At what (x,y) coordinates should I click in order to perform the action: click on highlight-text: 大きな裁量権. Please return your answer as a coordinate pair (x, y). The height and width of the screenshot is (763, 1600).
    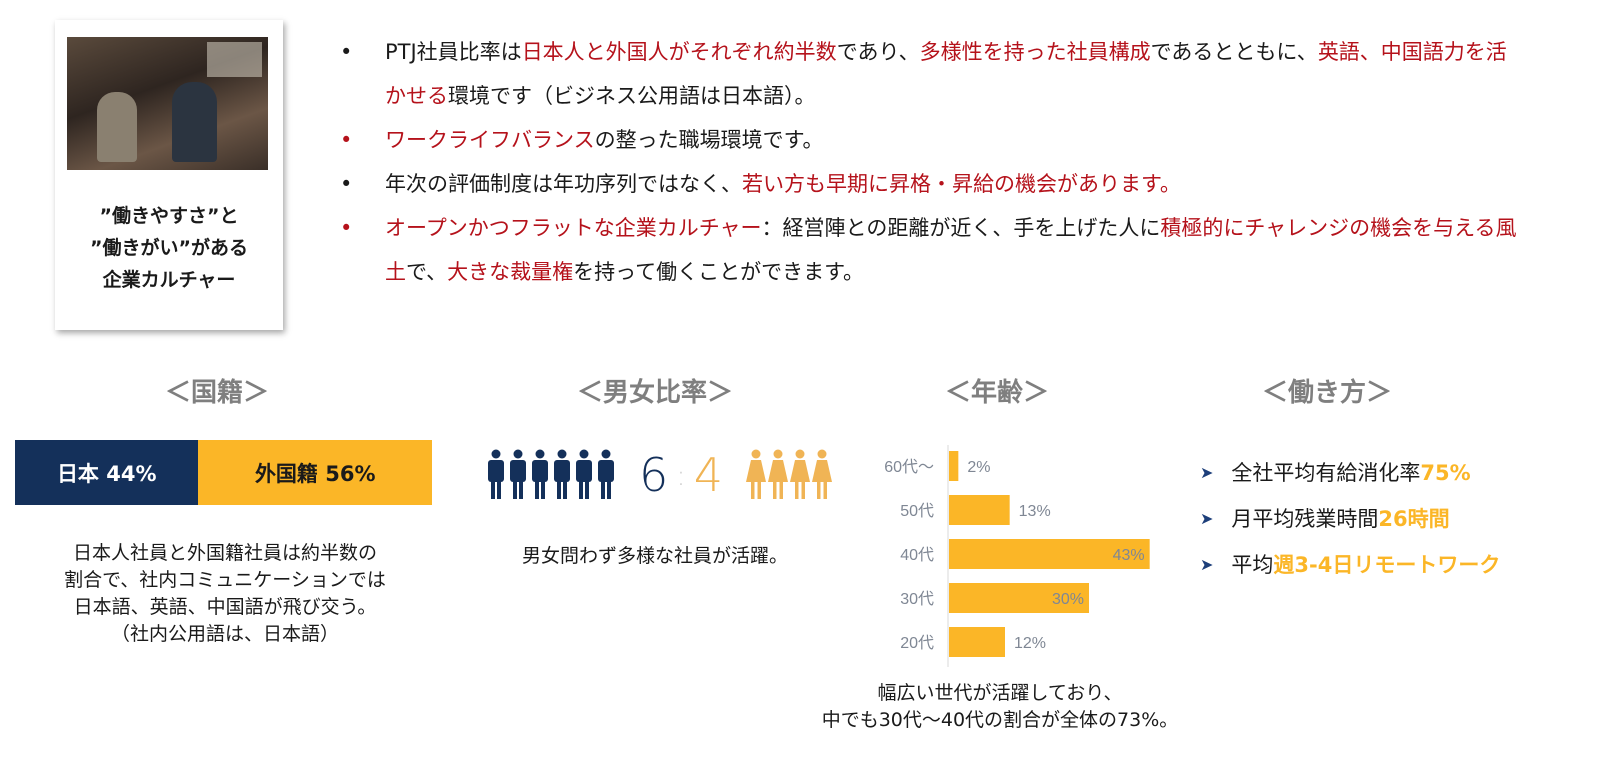
    Looking at the image, I should click on (510, 272).